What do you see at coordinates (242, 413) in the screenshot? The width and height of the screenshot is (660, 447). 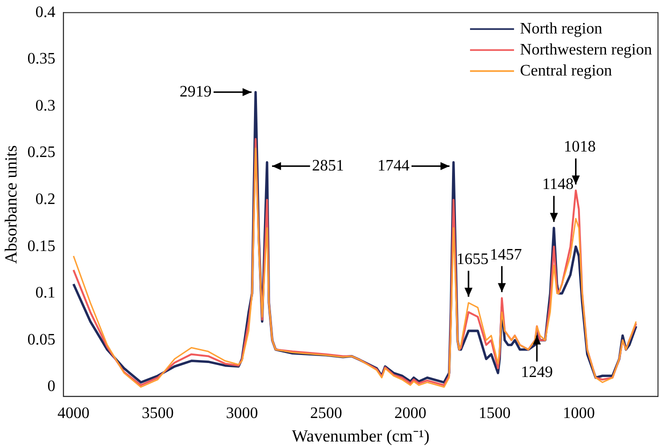 I see `x-tick-label: 3000` at bounding box center [242, 413].